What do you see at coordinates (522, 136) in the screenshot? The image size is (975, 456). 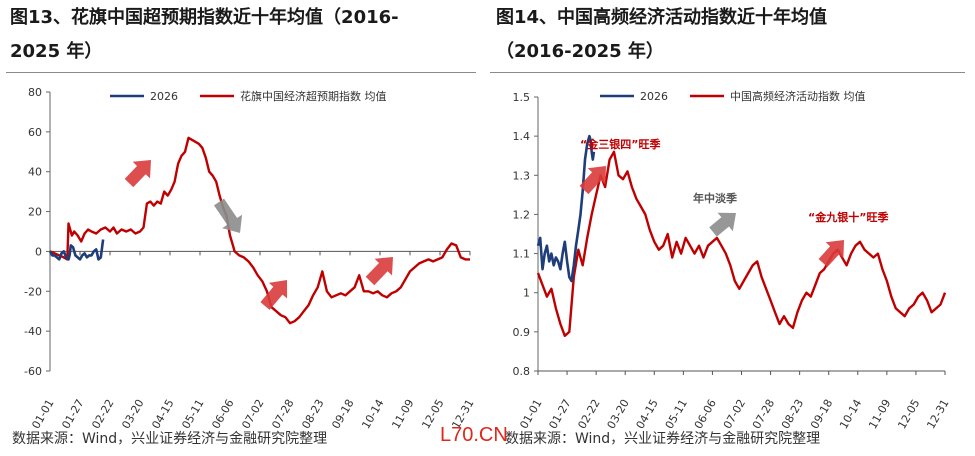 I see `right-chart-y-tick-label: 1.4` at bounding box center [522, 136].